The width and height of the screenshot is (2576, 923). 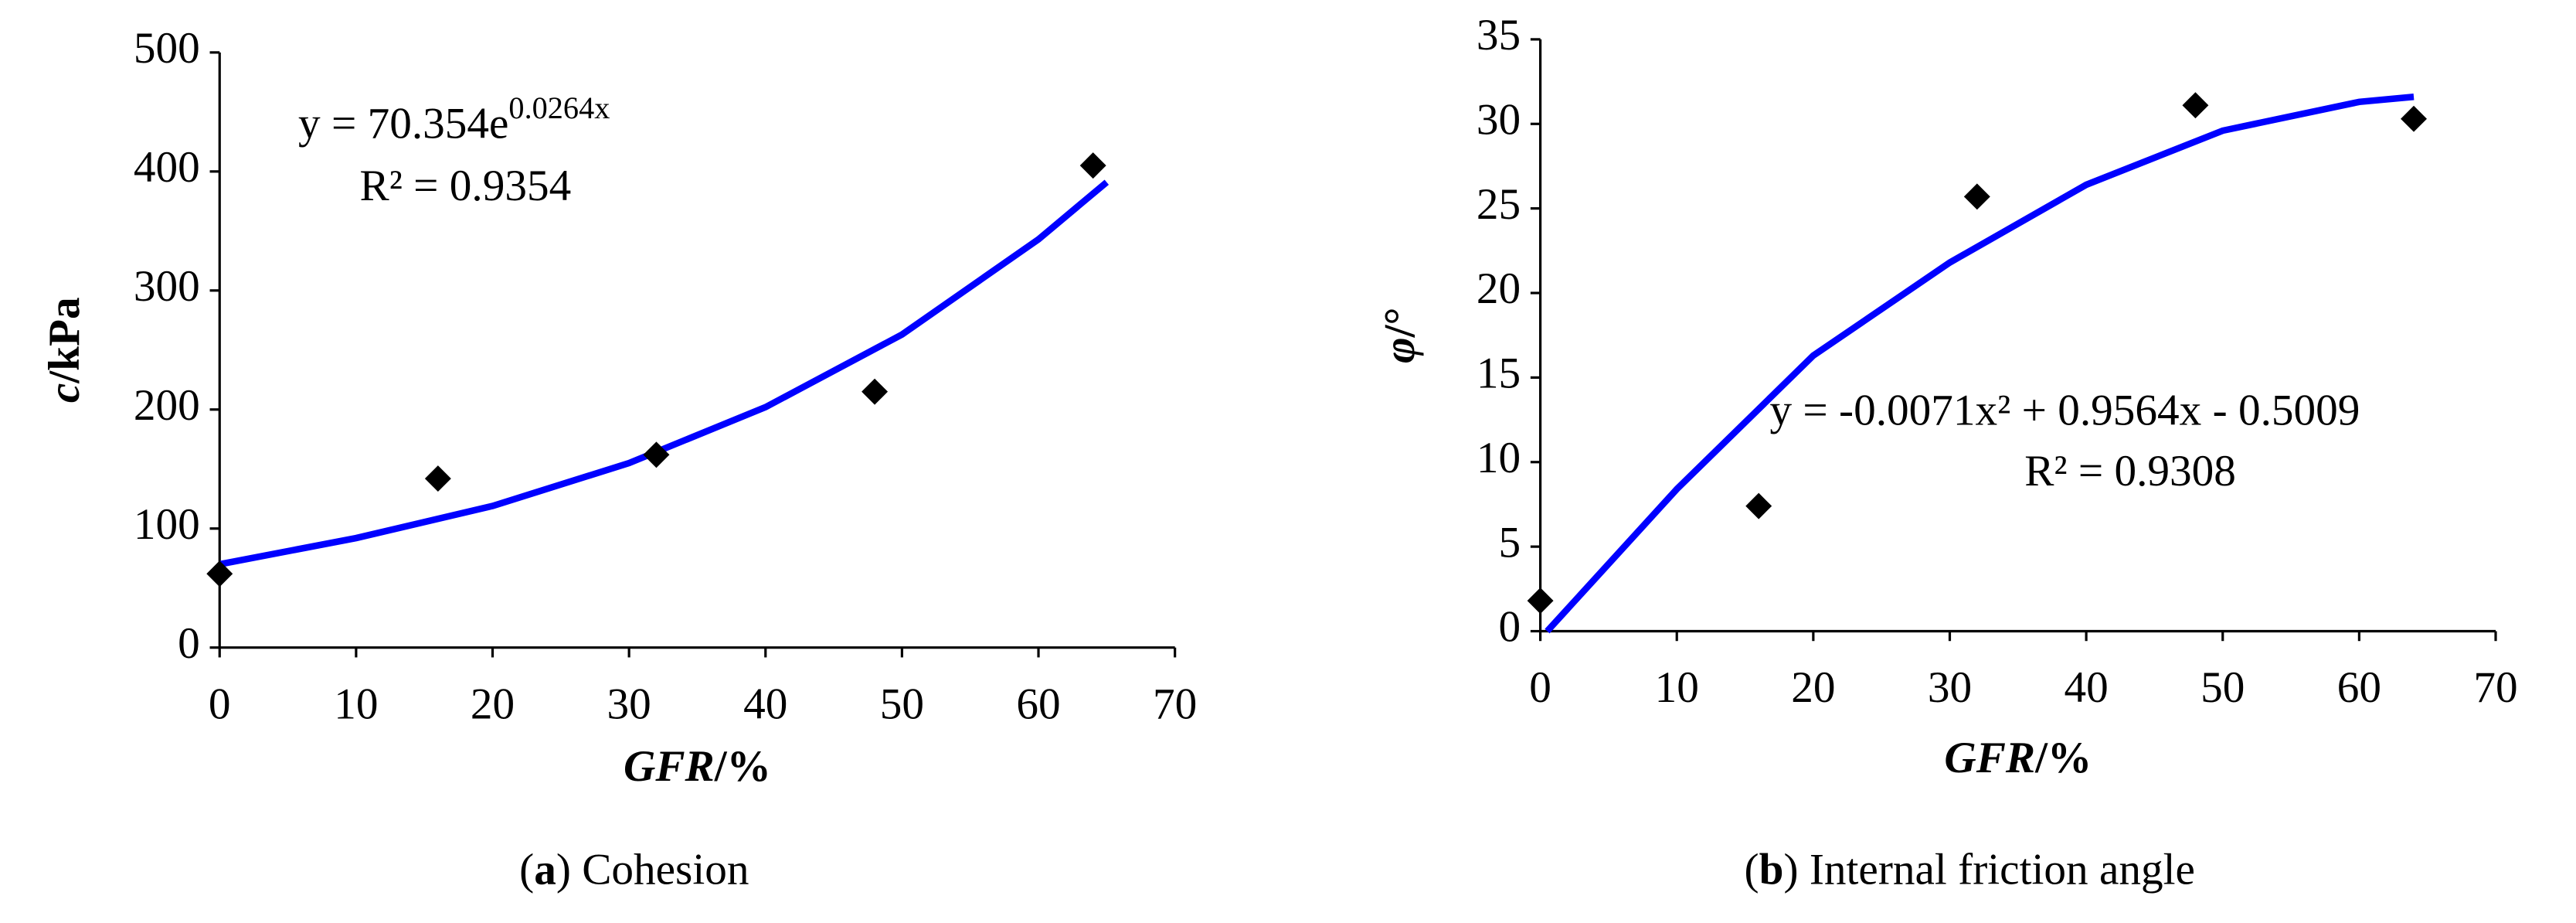 I want to click on y-tick-label: 200, so click(x=167, y=406).